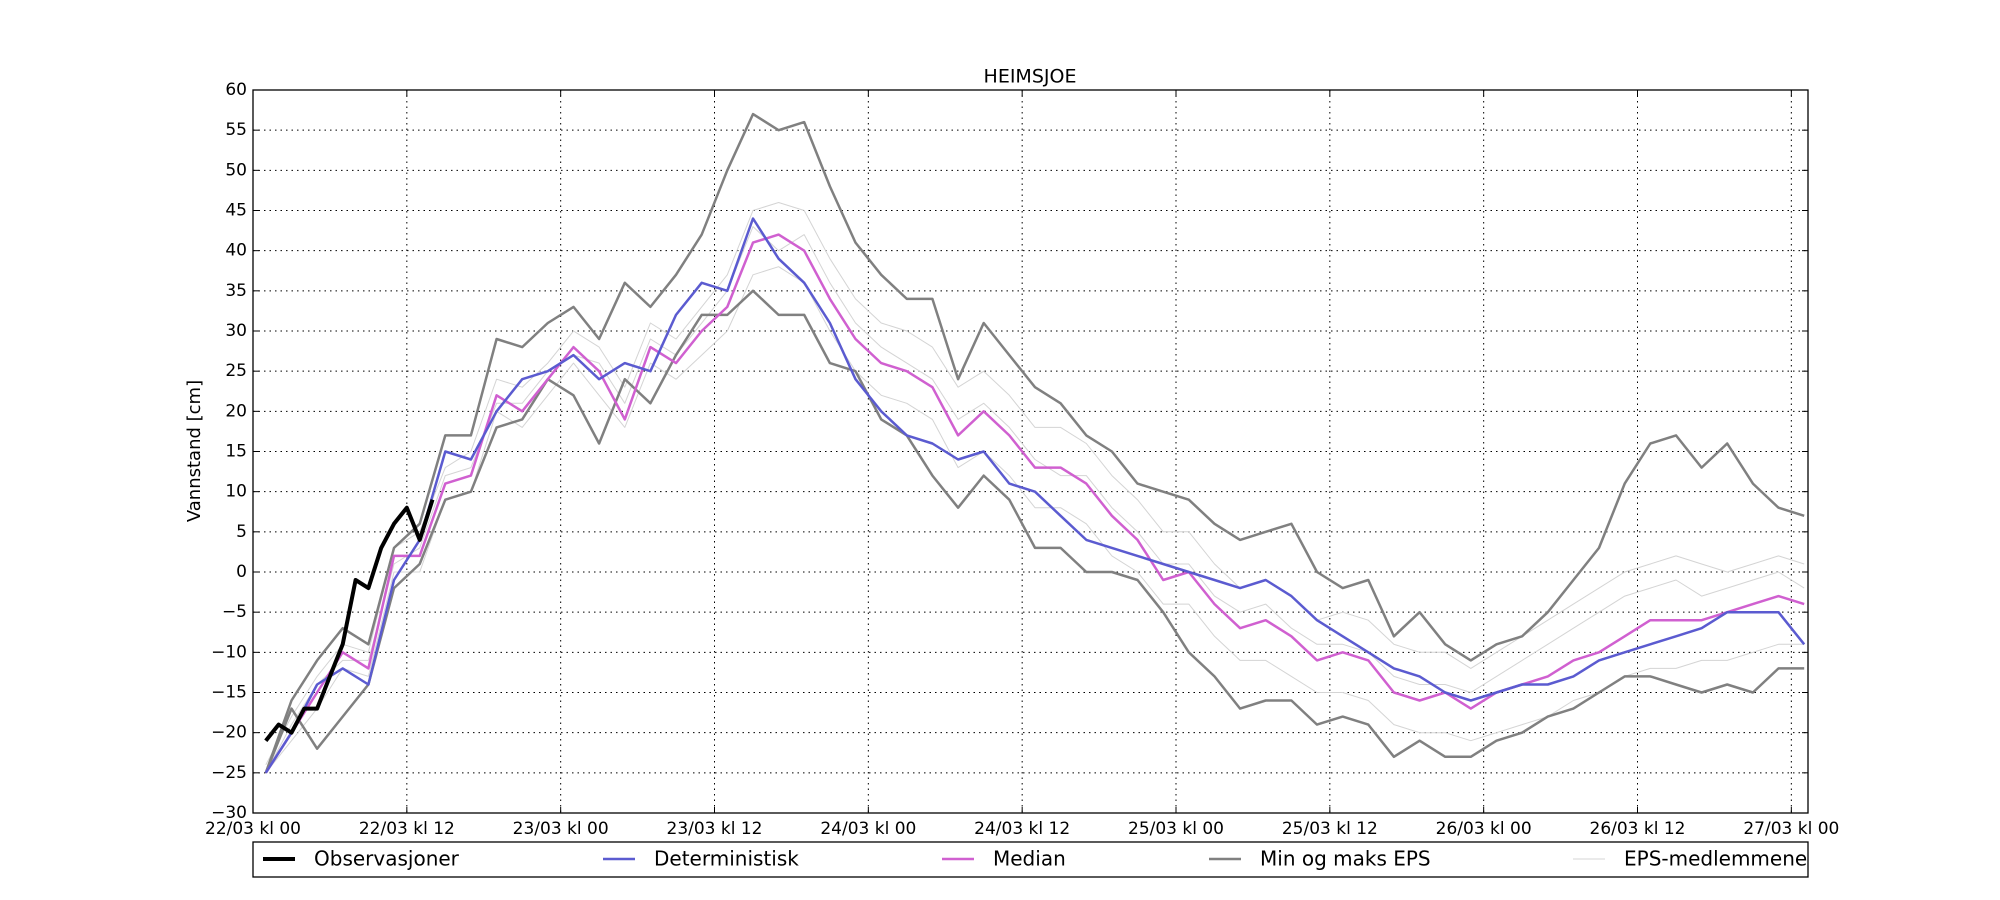 The height and width of the screenshot is (900, 2000). I want to click on y-tick-label: 55, so click(236, 130).